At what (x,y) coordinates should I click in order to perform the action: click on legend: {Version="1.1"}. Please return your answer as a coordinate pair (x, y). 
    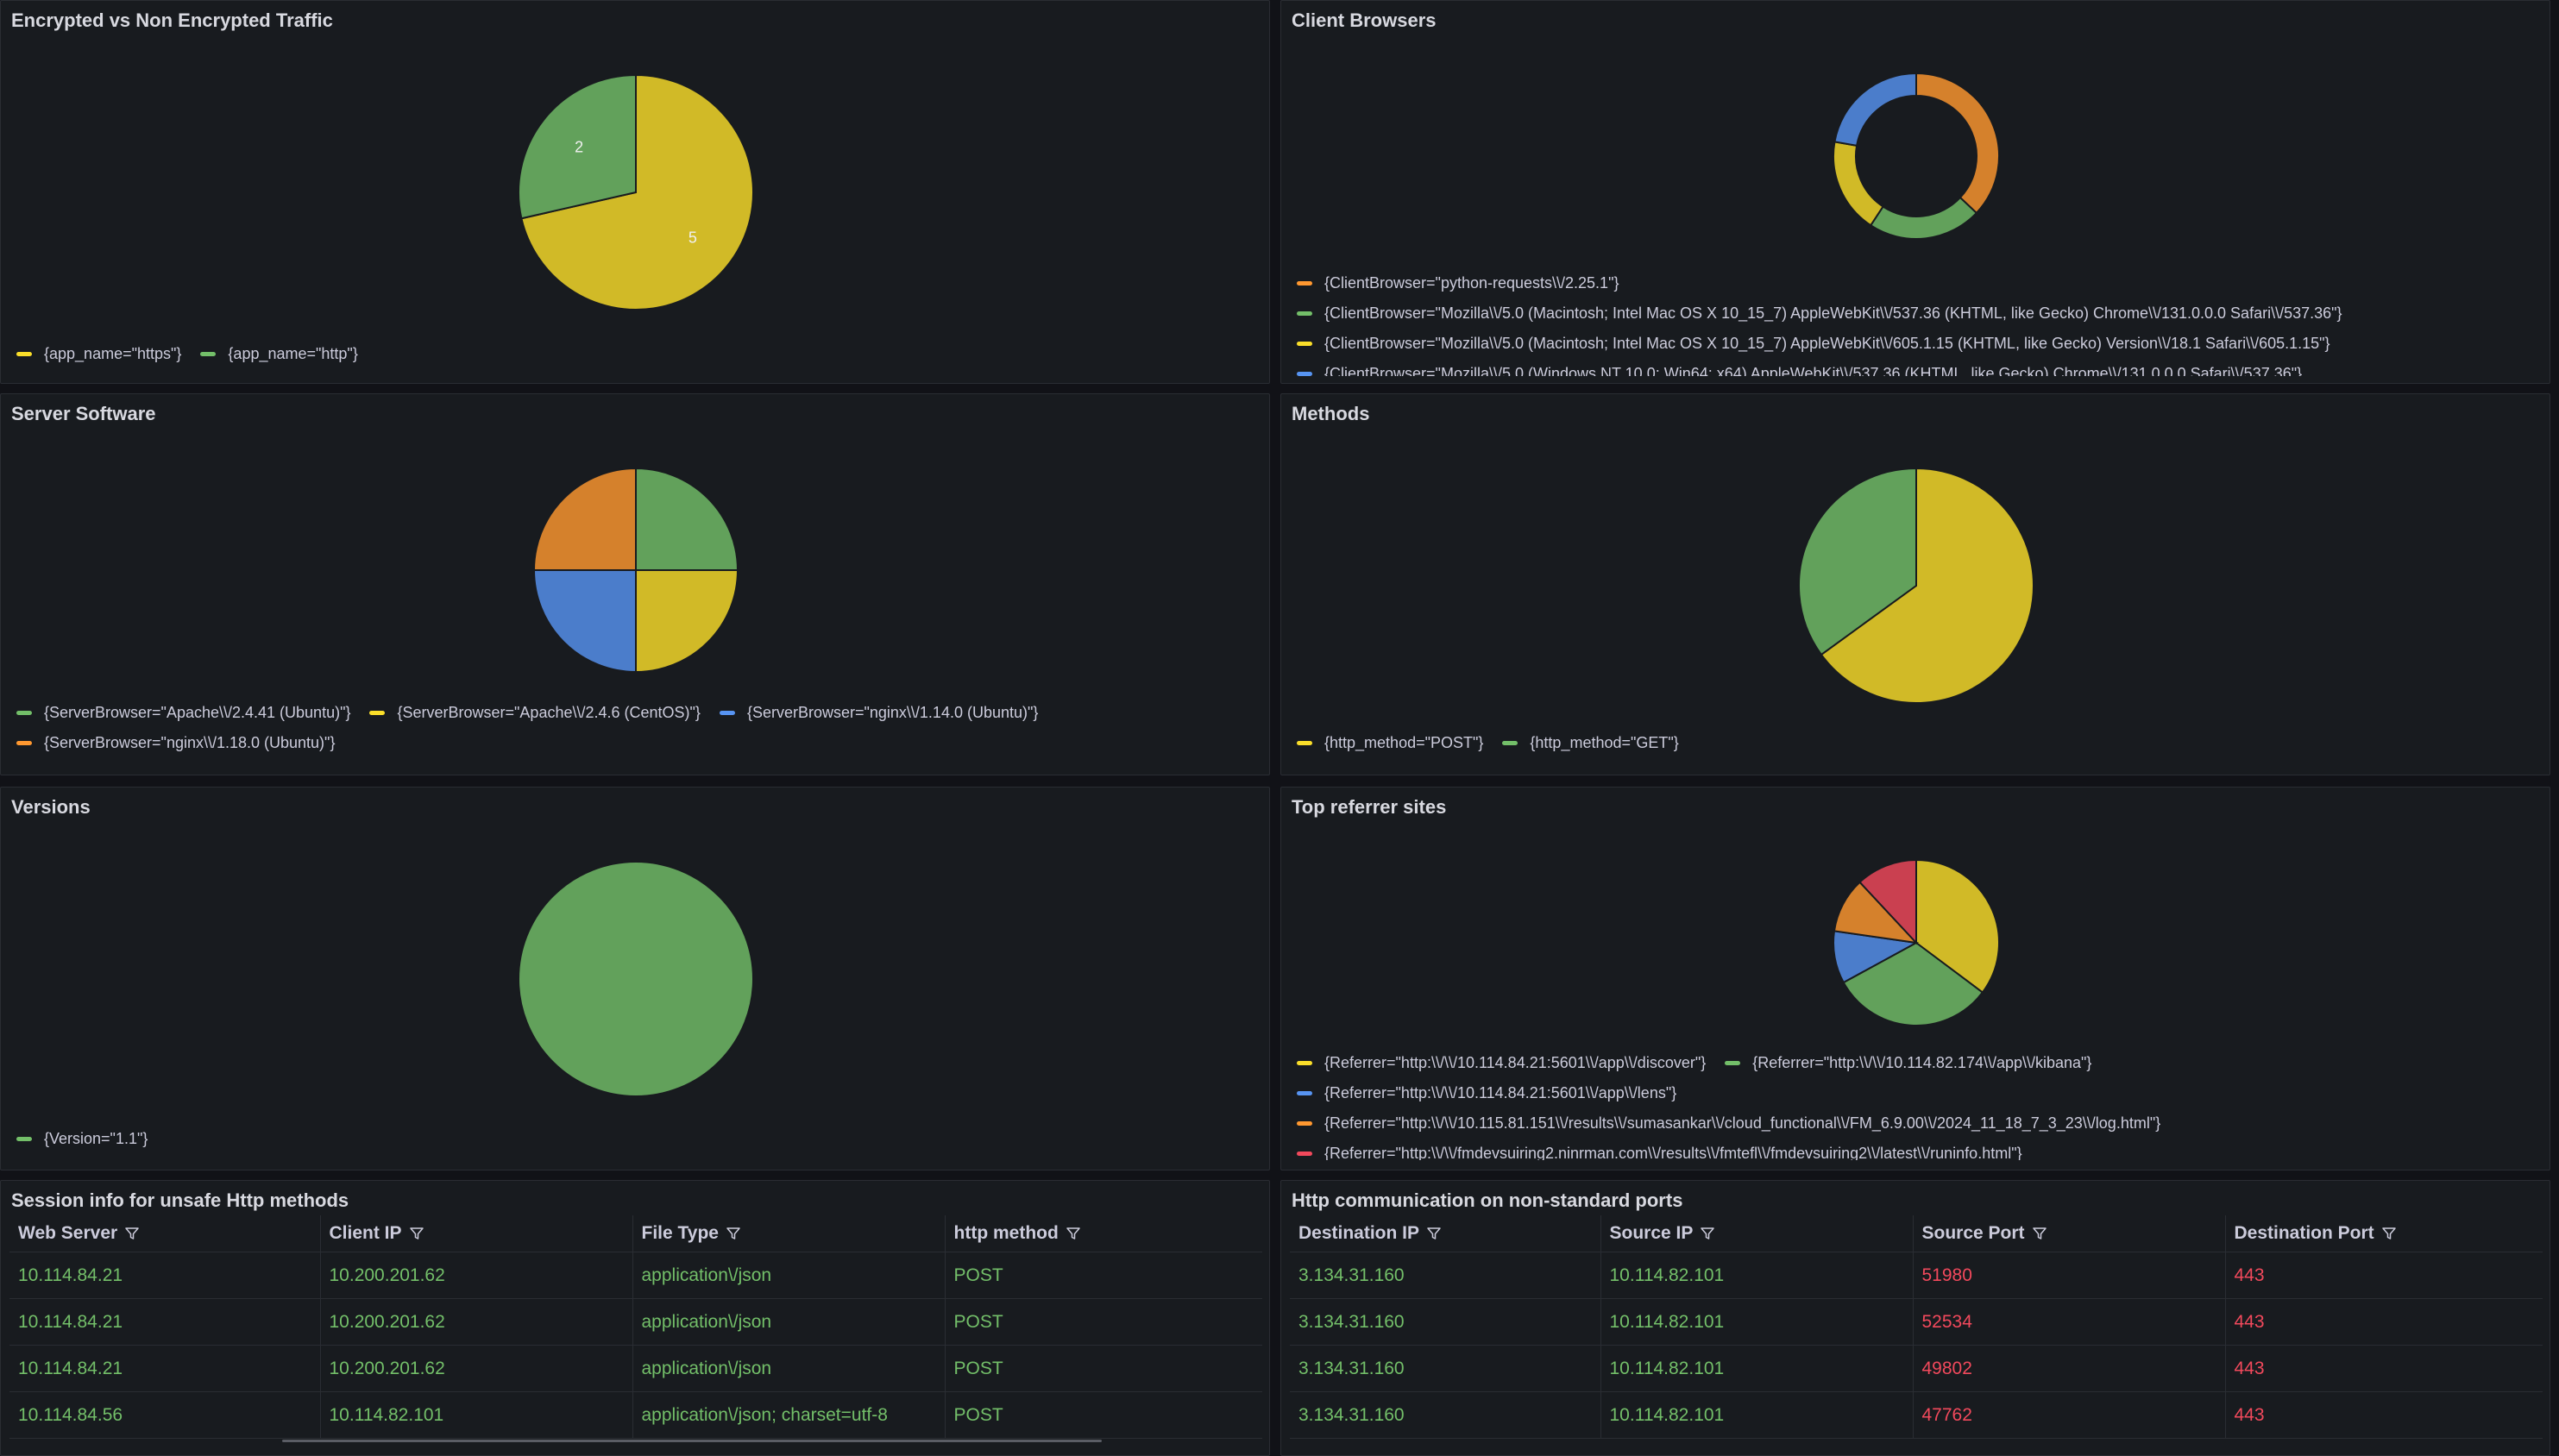
    Looking at the image, I should click on (92, 1139).